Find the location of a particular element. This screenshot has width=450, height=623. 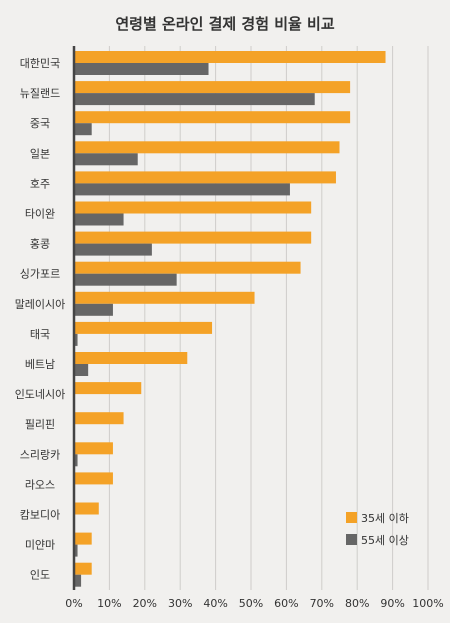

category-label: 홍콩 is located at coordinates (40, 244).